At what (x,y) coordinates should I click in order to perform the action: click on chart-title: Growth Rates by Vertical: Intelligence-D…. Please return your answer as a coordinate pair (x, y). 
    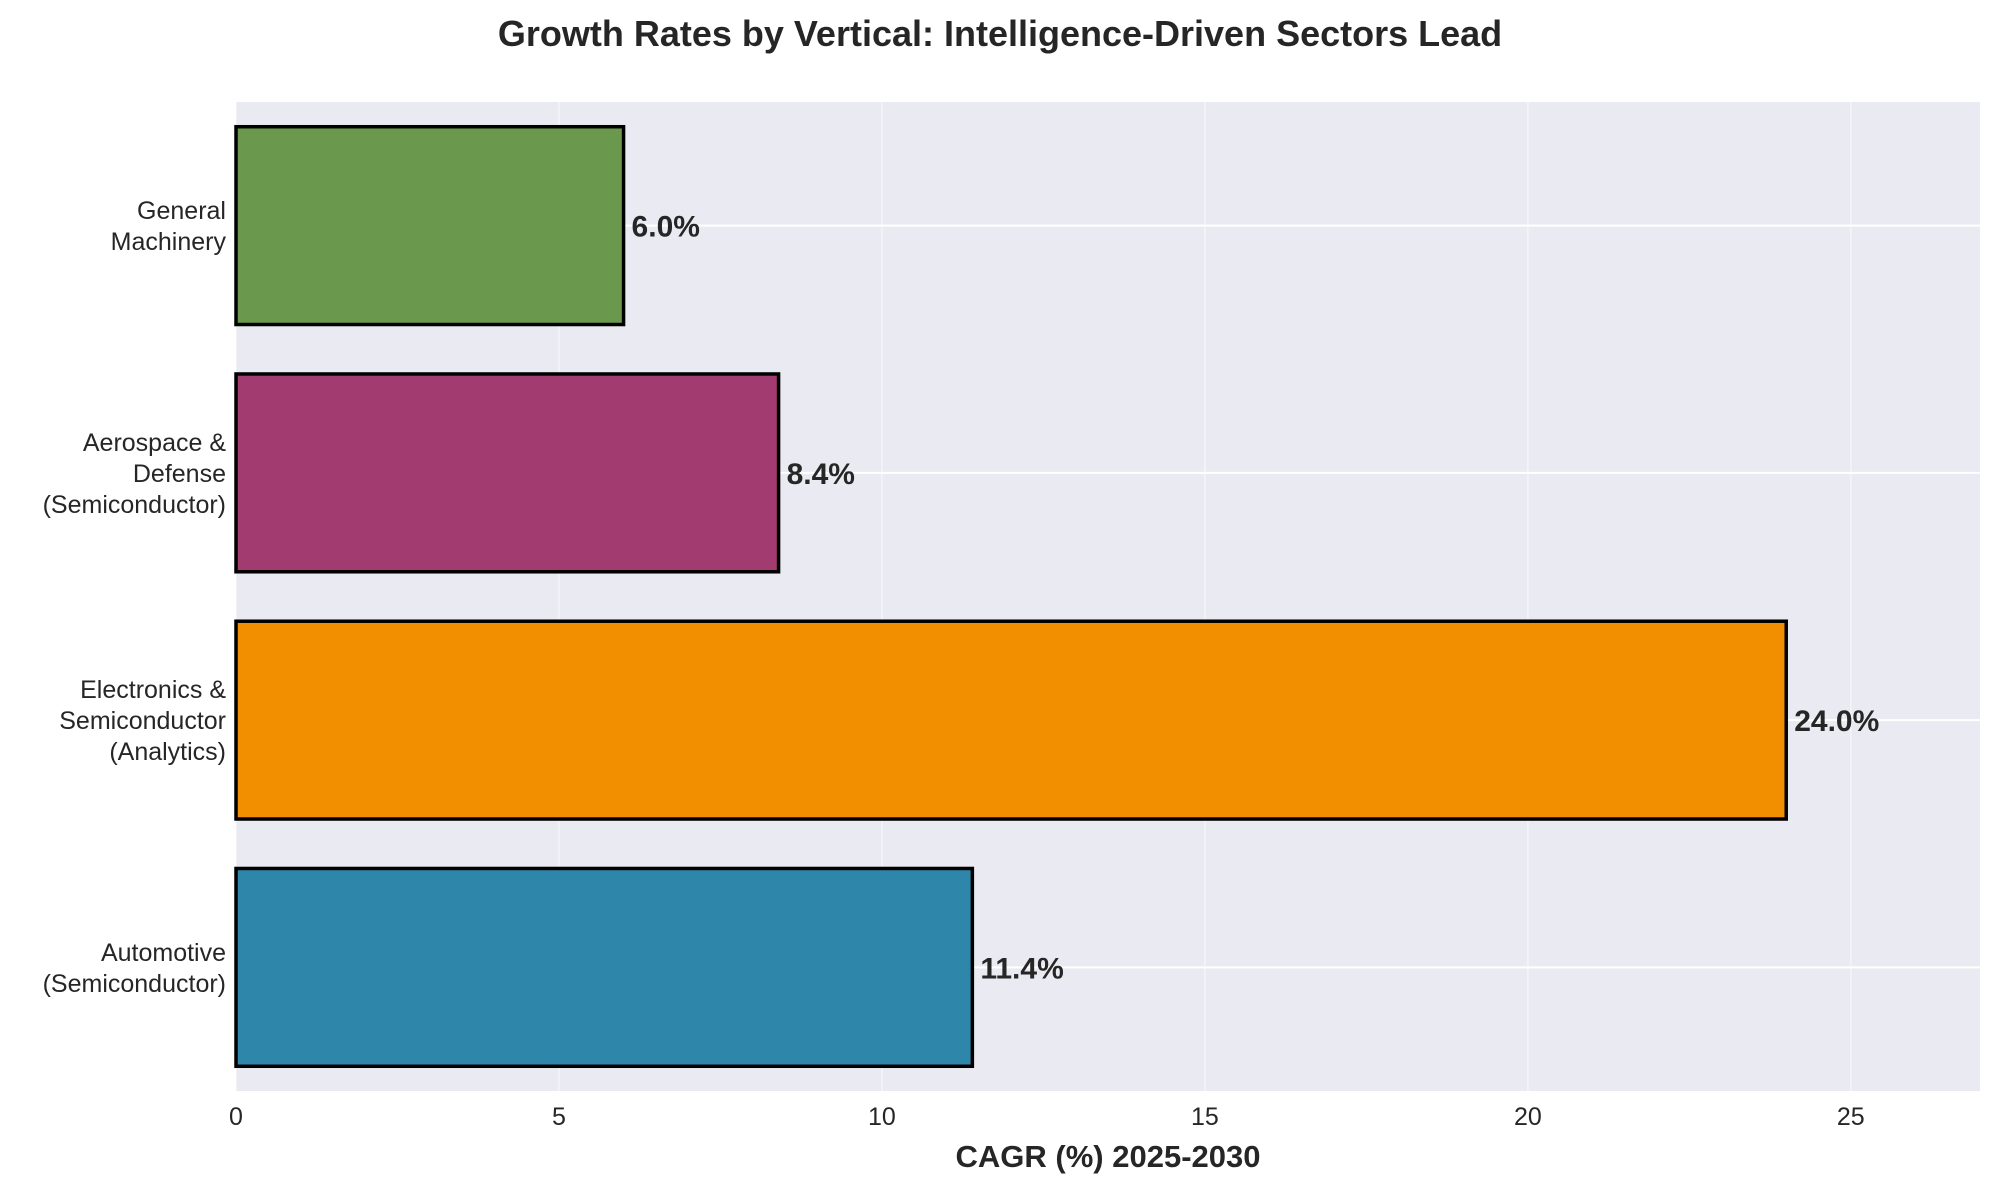
    Looking at the image, I should click on (1000, 33).